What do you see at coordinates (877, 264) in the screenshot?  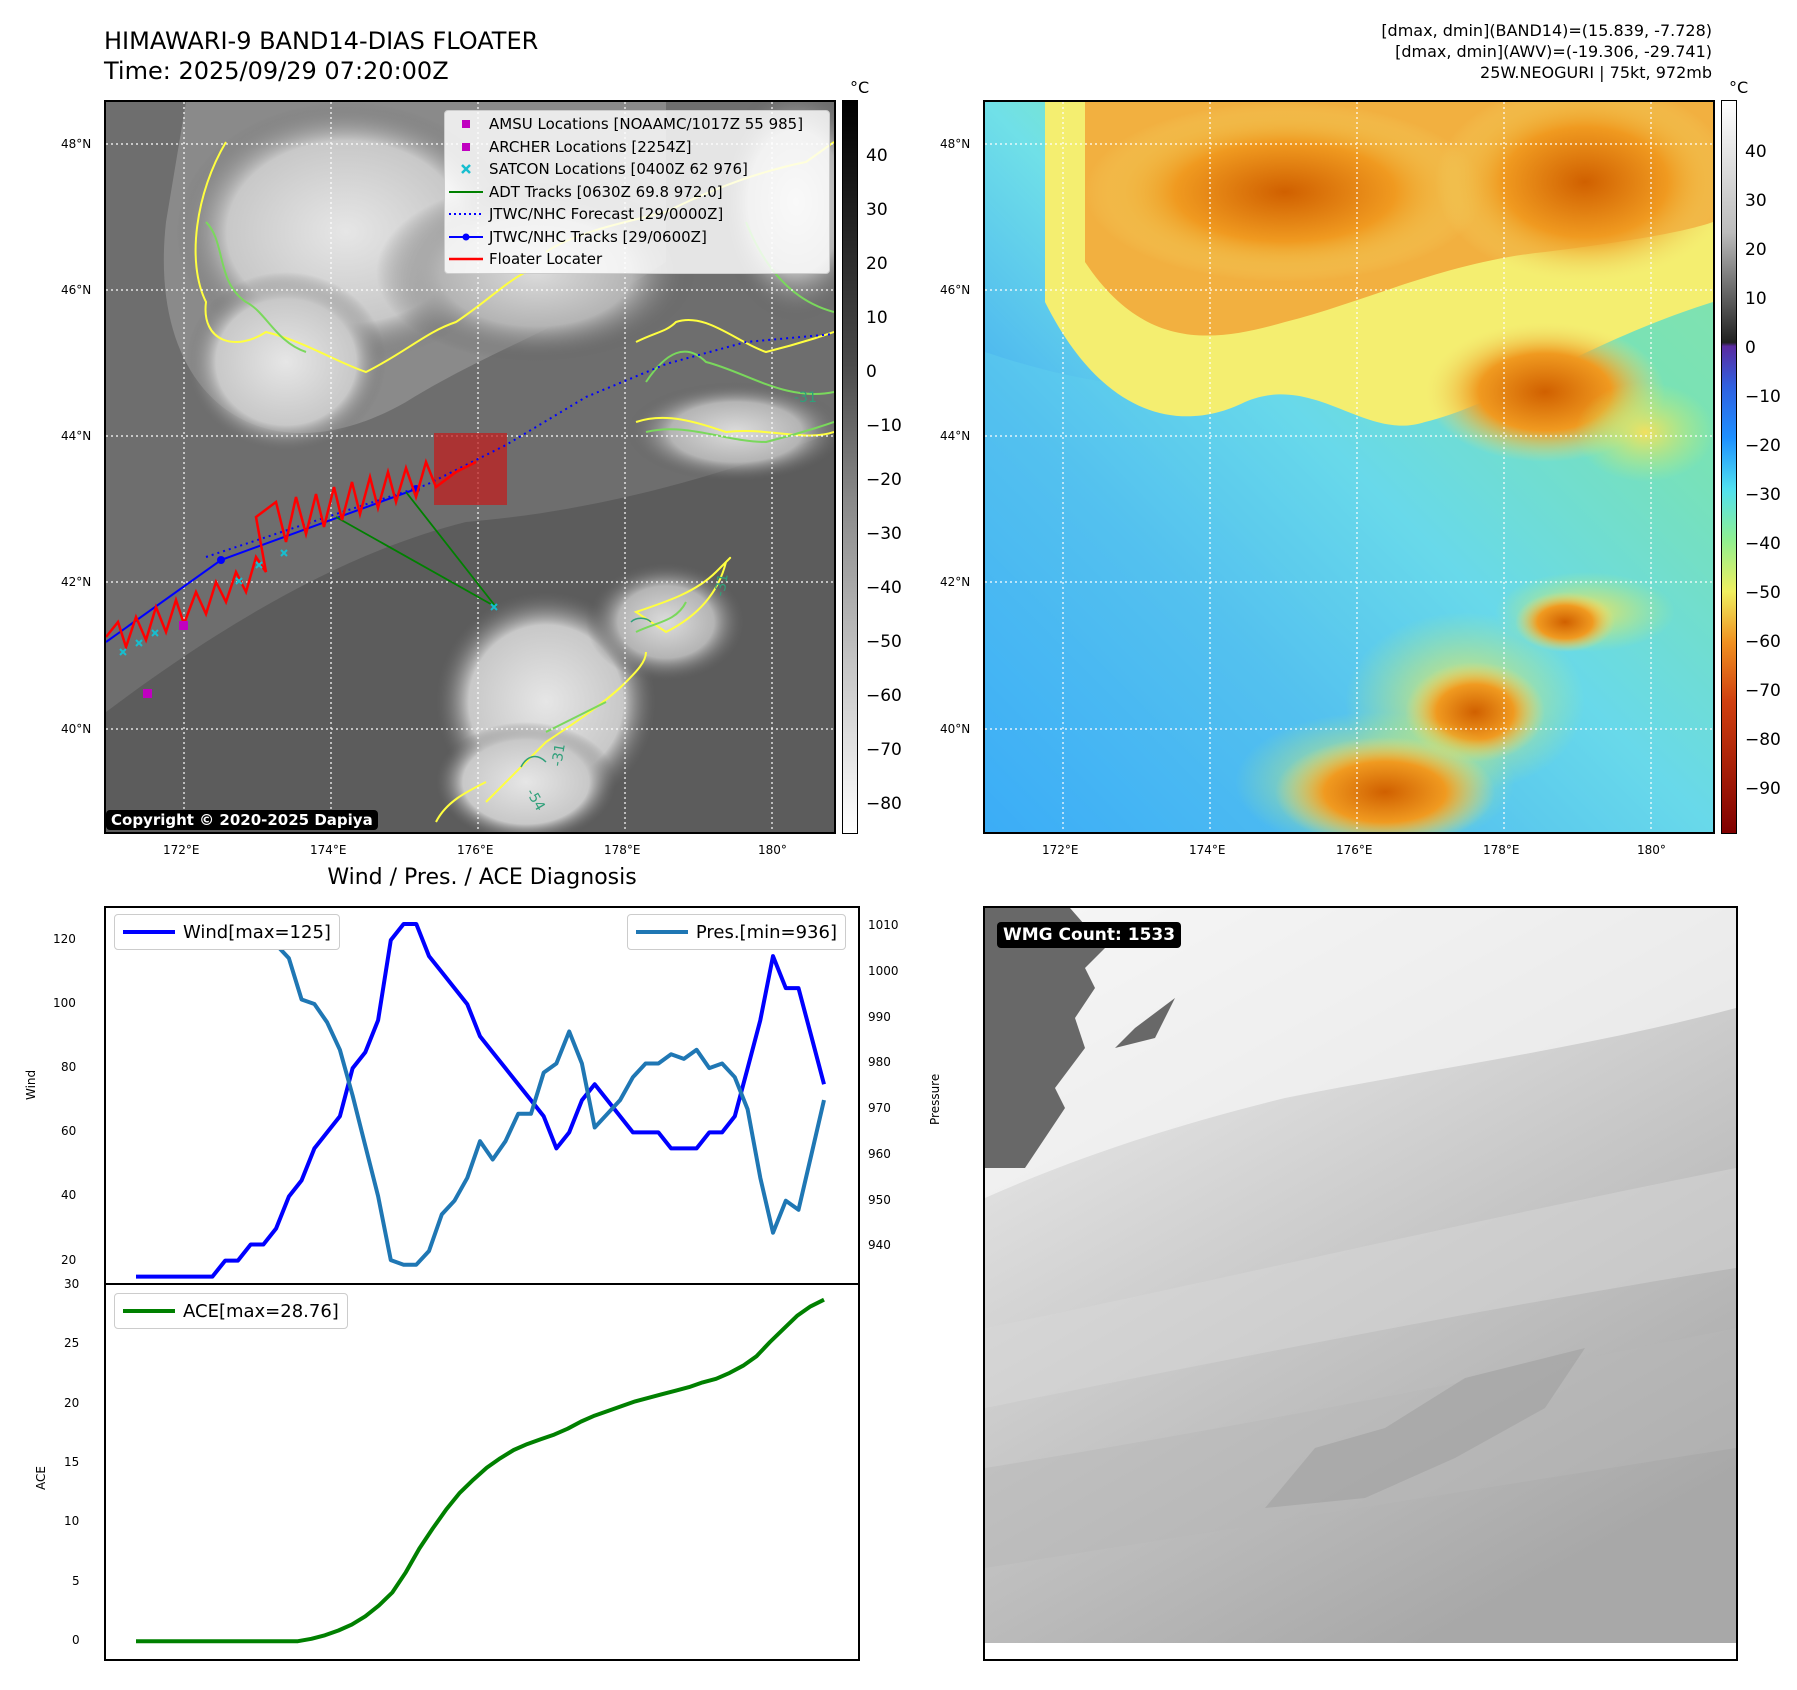 I see `ir-colorbar-label: 20` at bounding box center [877, 264].